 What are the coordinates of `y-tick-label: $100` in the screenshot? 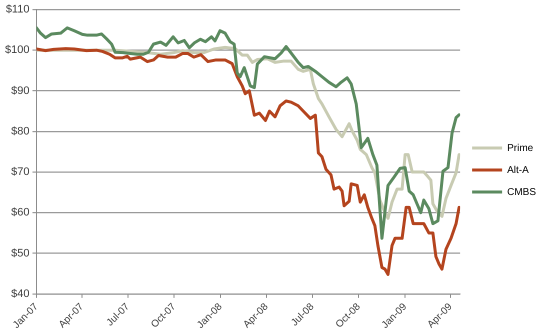 It's located at (17, 50).